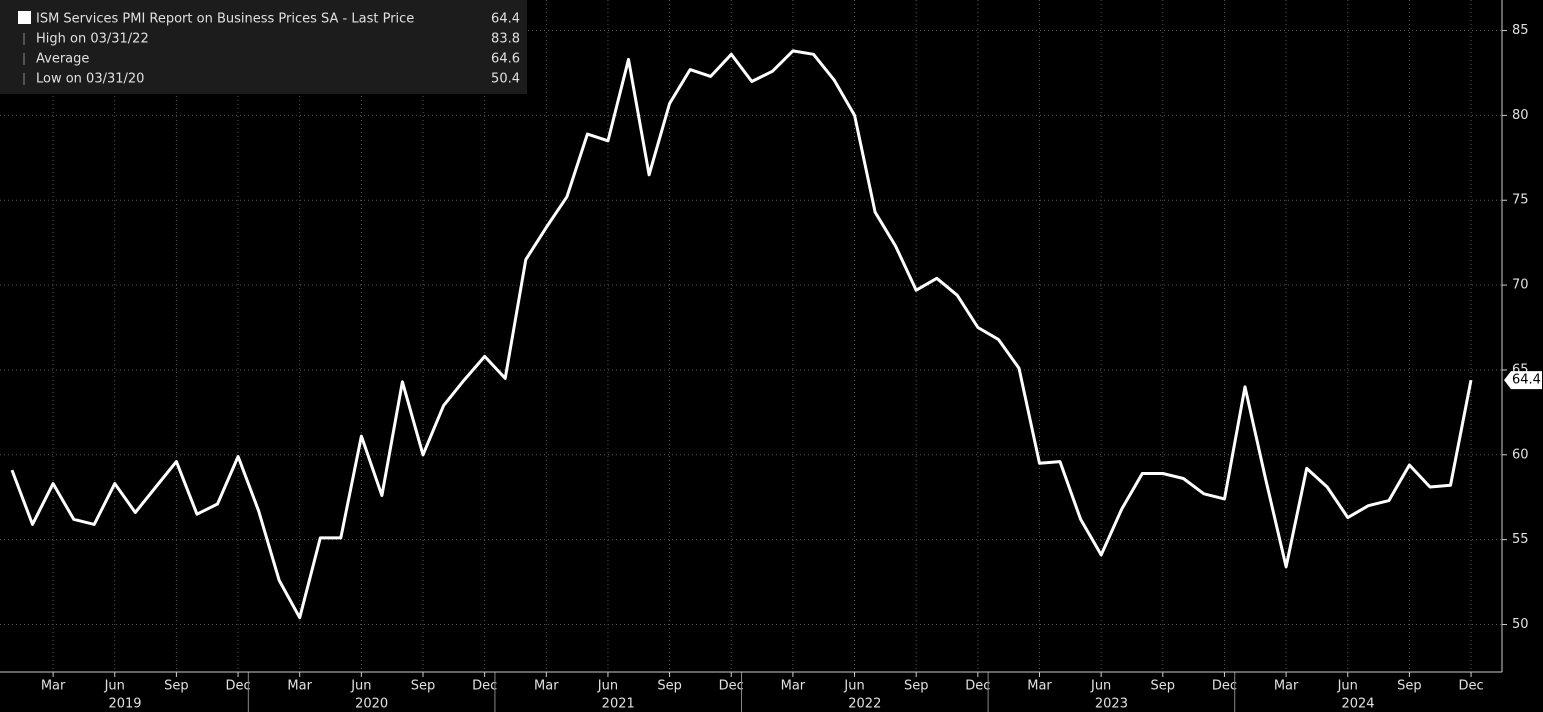 The width and height of the screenshot is (1543, 712). Describe the element at coordinates (90, 79) in the screenshot. I see `legend-row-label: Low on 03/31/20` at that location.